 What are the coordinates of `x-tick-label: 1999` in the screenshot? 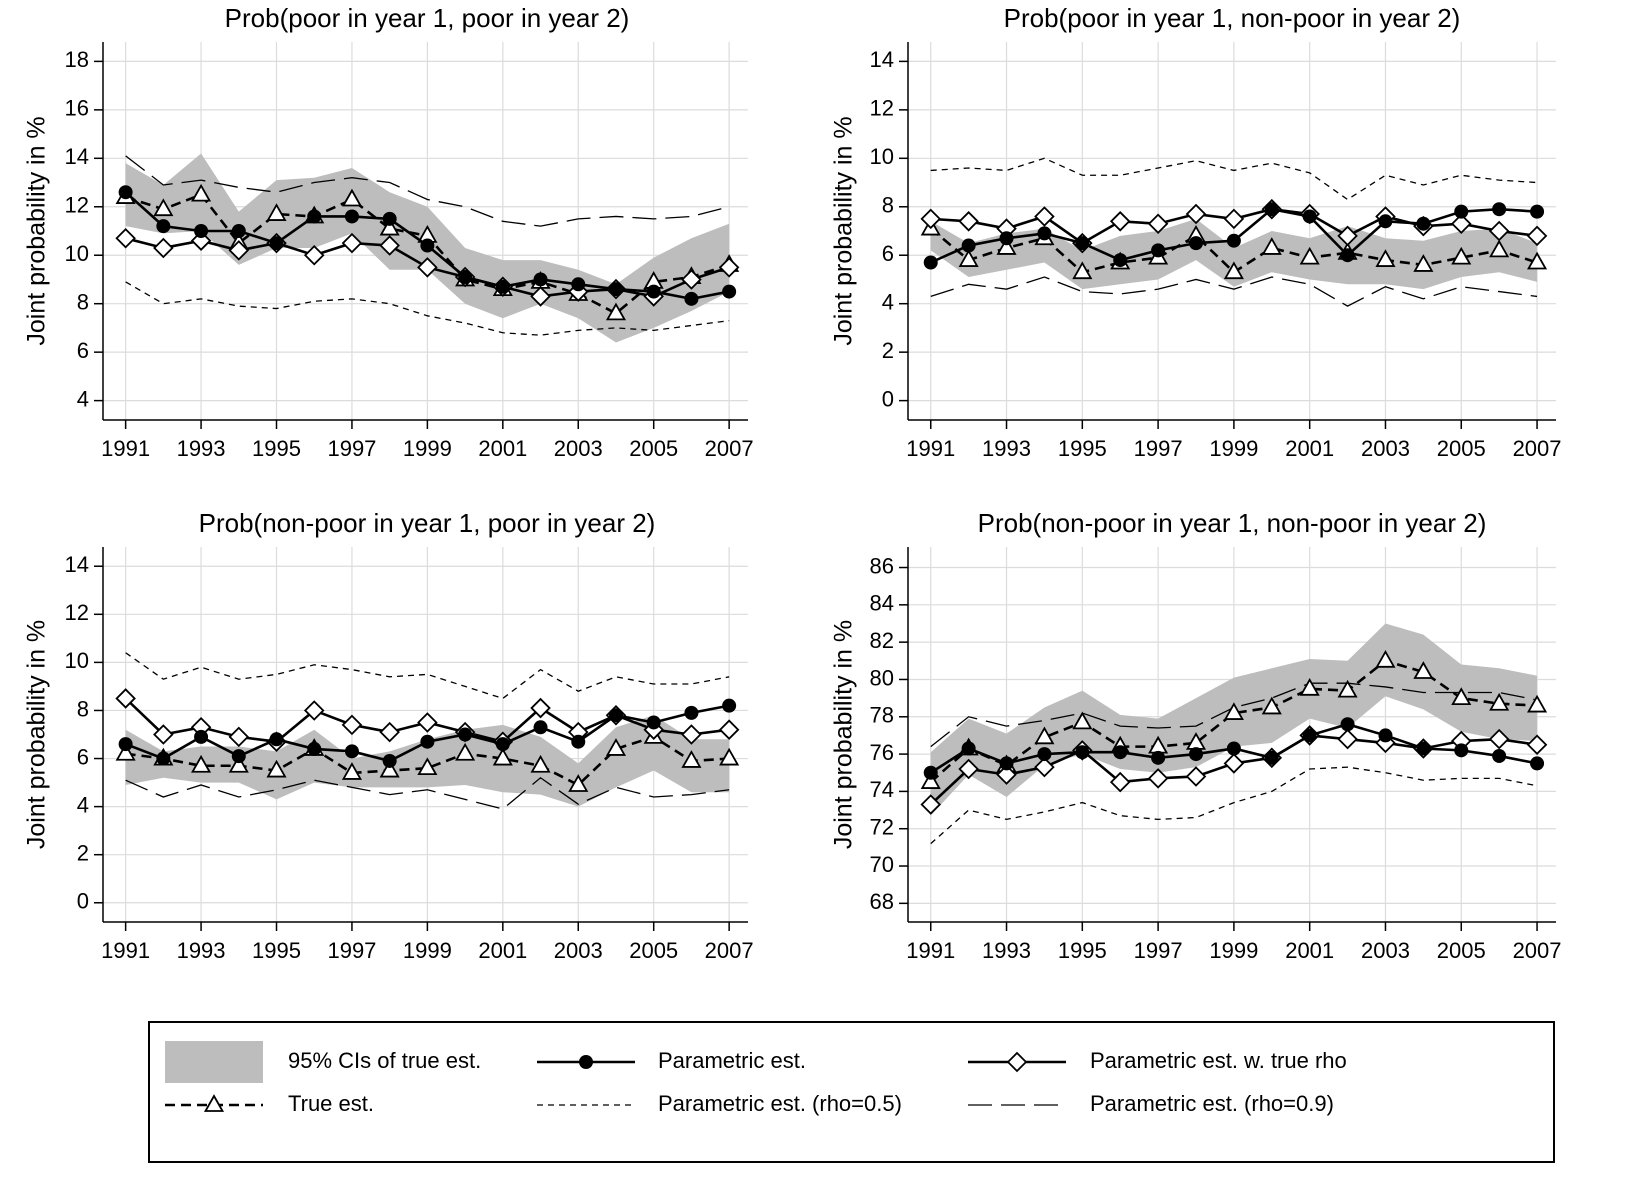 It's located at (1233, 448).